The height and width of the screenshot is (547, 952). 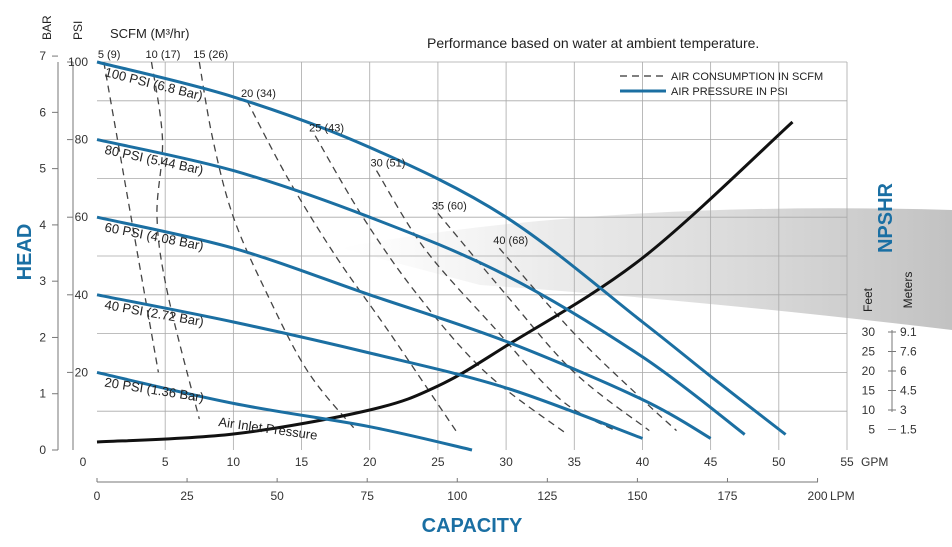 What do you see at coordinates (388, 164) in the screenshot?
I see `air-consumption-label: 30 (51)` at bounding box center [388, 164].